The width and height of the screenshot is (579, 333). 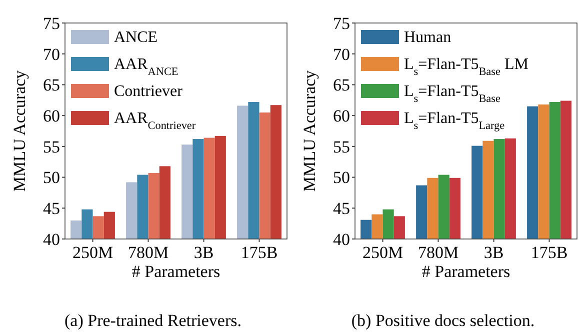 What do you see at coordinates (428, 37) in the screenshot?
I see `legend-label: Human` at bounding box center [428, 37].